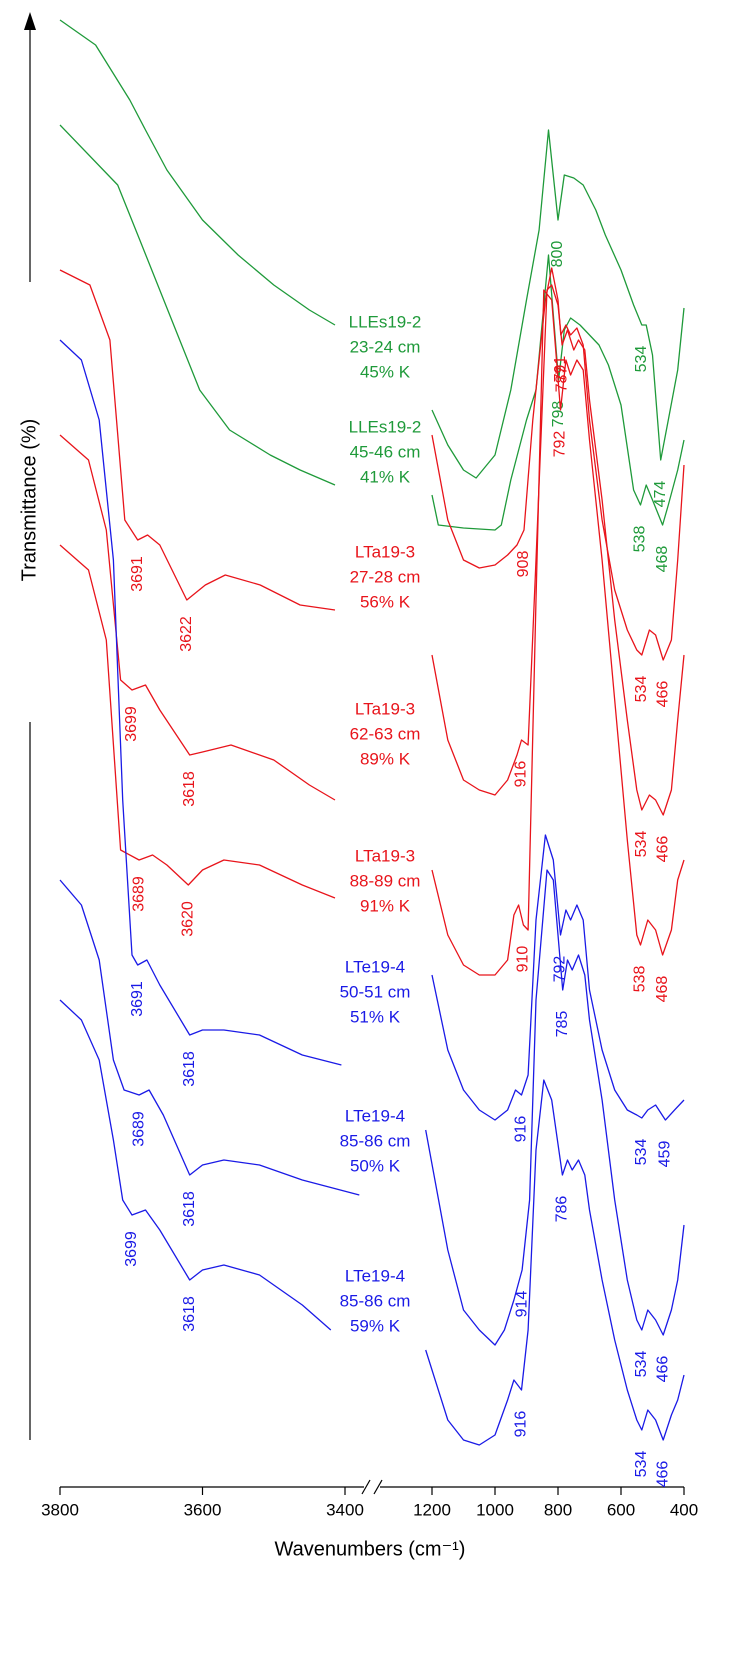  I want to click on sample-label: 50% K, so click(375, 1165).